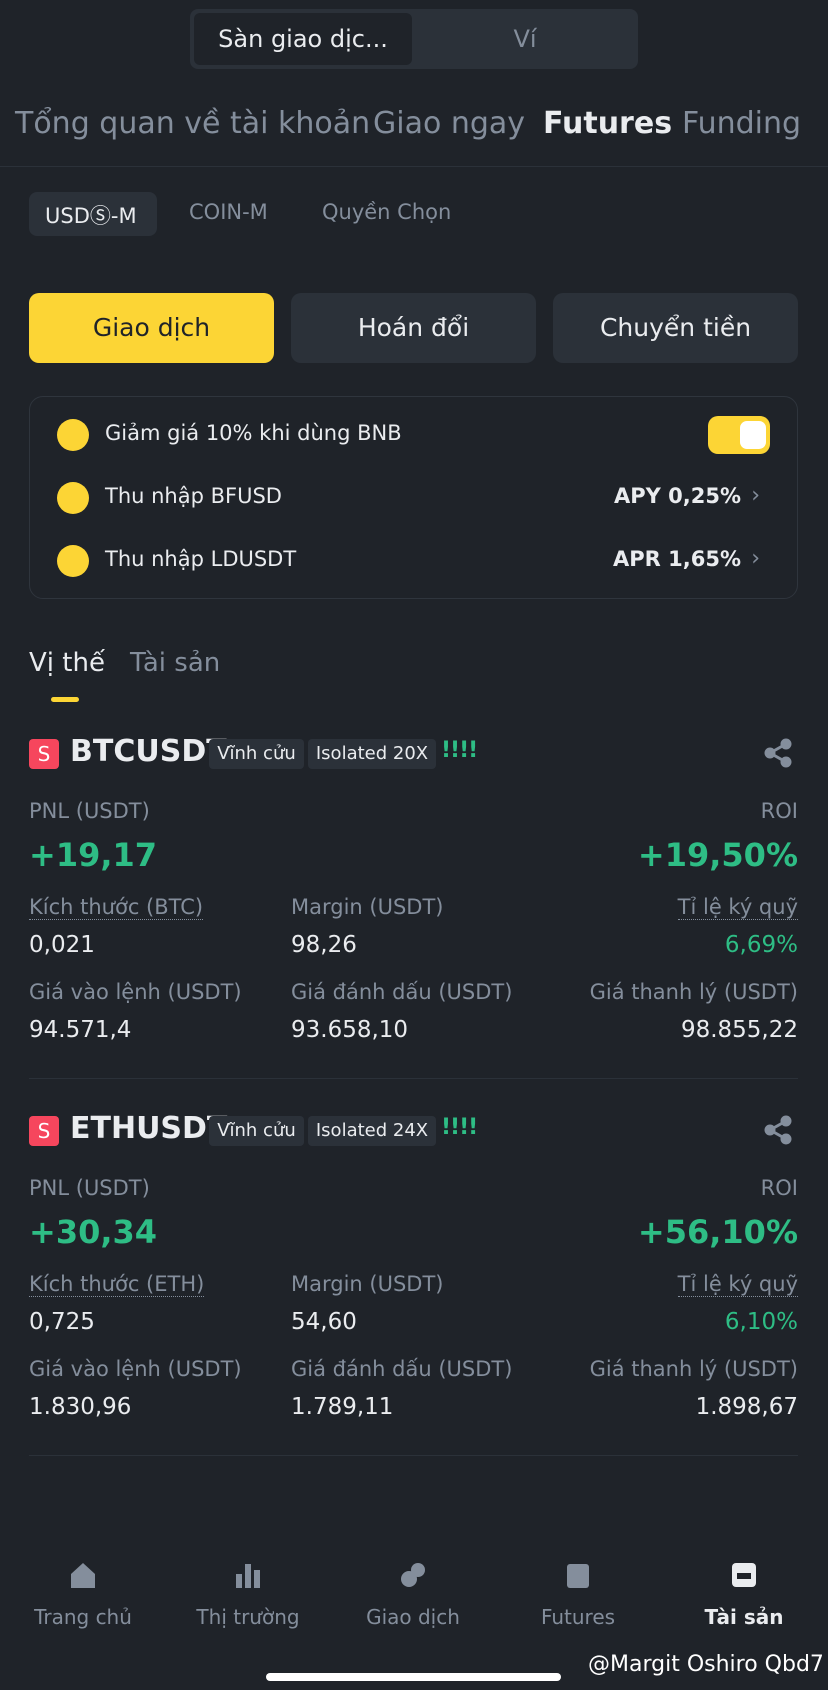 This screenshot has height=1690, width=828. Describe the element at coordinates (413, 497) in the screenshot. I see `card` at that location.